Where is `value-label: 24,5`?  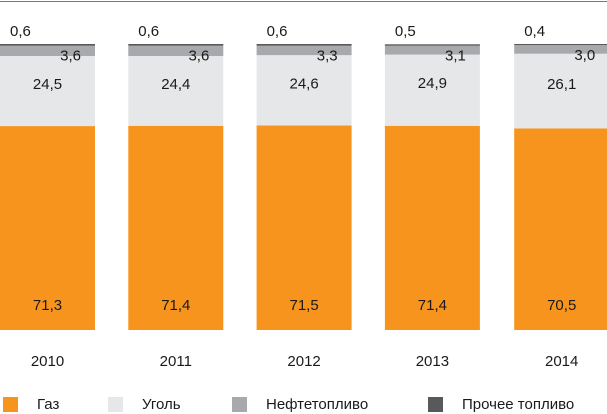
value-label: 24,5 is located at coordinates (47, 84).